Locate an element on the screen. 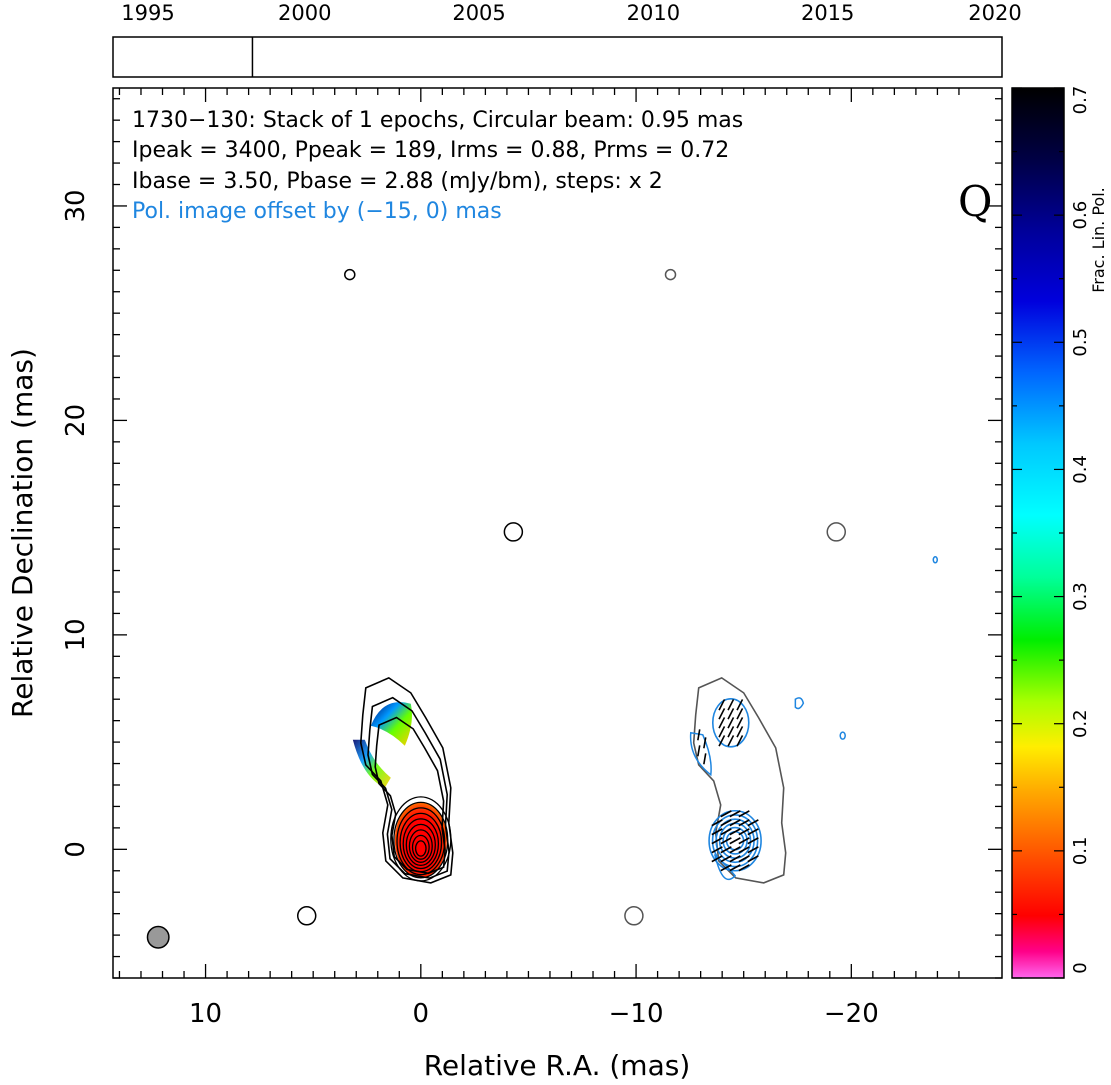 Image resolution: width=1111 pixels, height=1085 pixels. y-tick-label: 10 is located at coordinates (76, 634).